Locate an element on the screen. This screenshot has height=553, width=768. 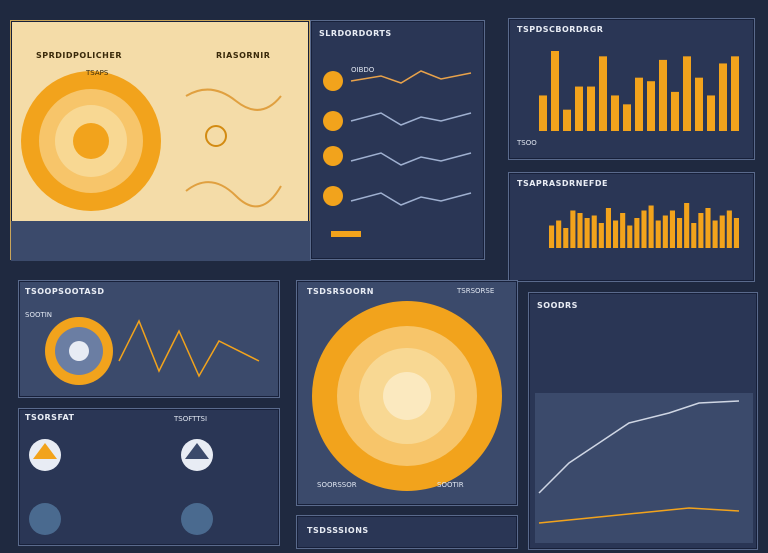
radial-panel: TSDSRSOORN TSRSORSE SOORSSOR SOOTIR is located at coordinates (407, 393).